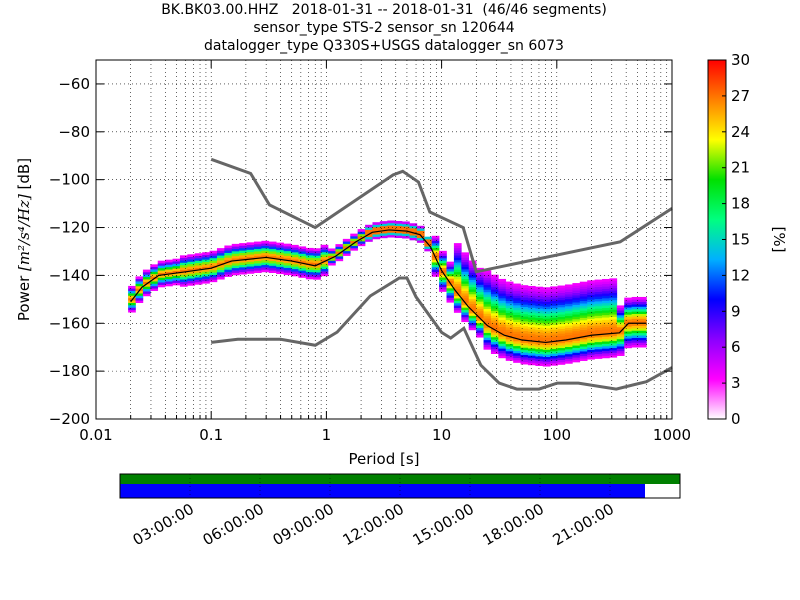 The height and width of the screenshot is (600, 800). I want to click on segment-bar-tick-label: 03:00:00, so click(163, 524).